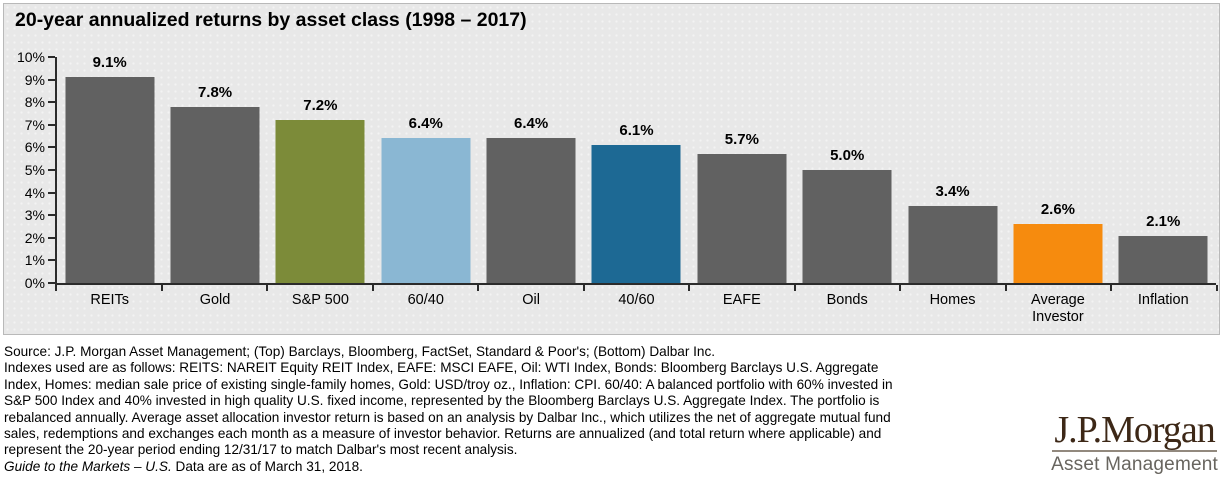 This screenshot has width=1225, height=480. Describe the element at coordinates (1057, 191) in the screenshot. I see `bar-group-average-investor: 2.6% Average Investor` at that location.